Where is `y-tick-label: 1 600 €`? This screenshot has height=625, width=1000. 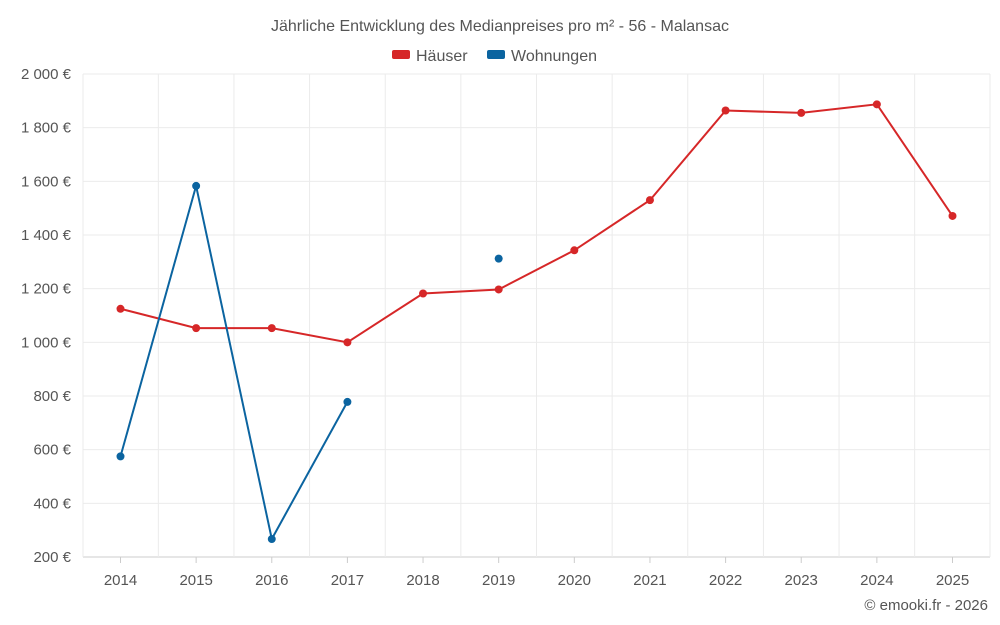
y-tick-label: 1 600 € is located at coordinates (46, 181).